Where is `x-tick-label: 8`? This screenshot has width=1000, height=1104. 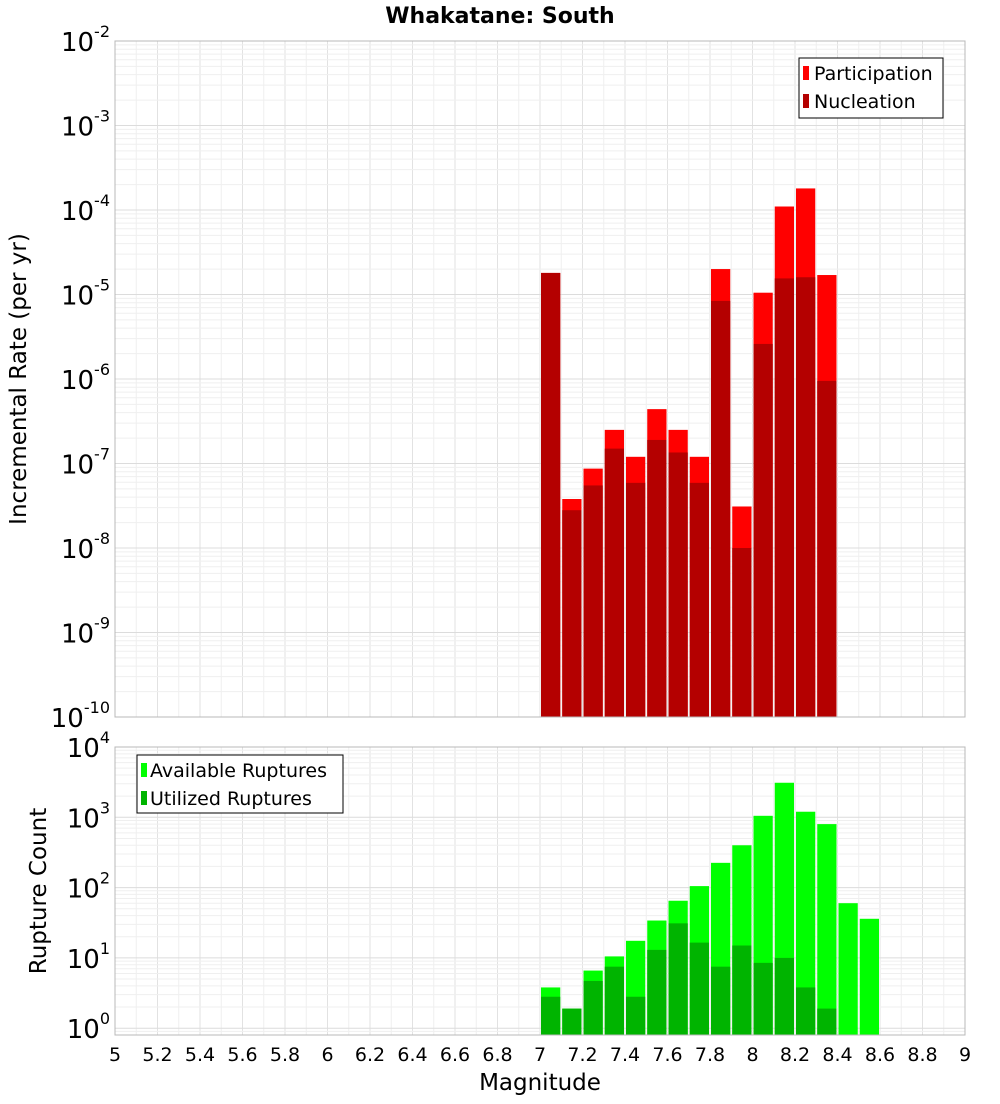 x-tick-label: 8 is located at coordinates (752, 1055).